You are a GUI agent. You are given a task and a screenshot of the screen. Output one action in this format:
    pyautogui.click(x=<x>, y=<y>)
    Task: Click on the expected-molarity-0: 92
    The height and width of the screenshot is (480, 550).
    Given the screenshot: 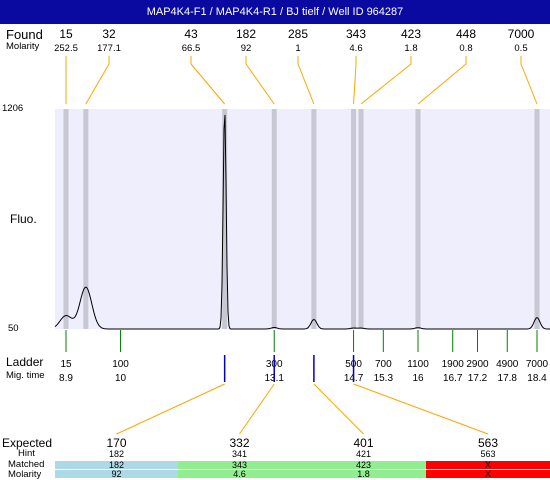 What is the action you would take?
    pyautogui.click(x=116, y=474)
    